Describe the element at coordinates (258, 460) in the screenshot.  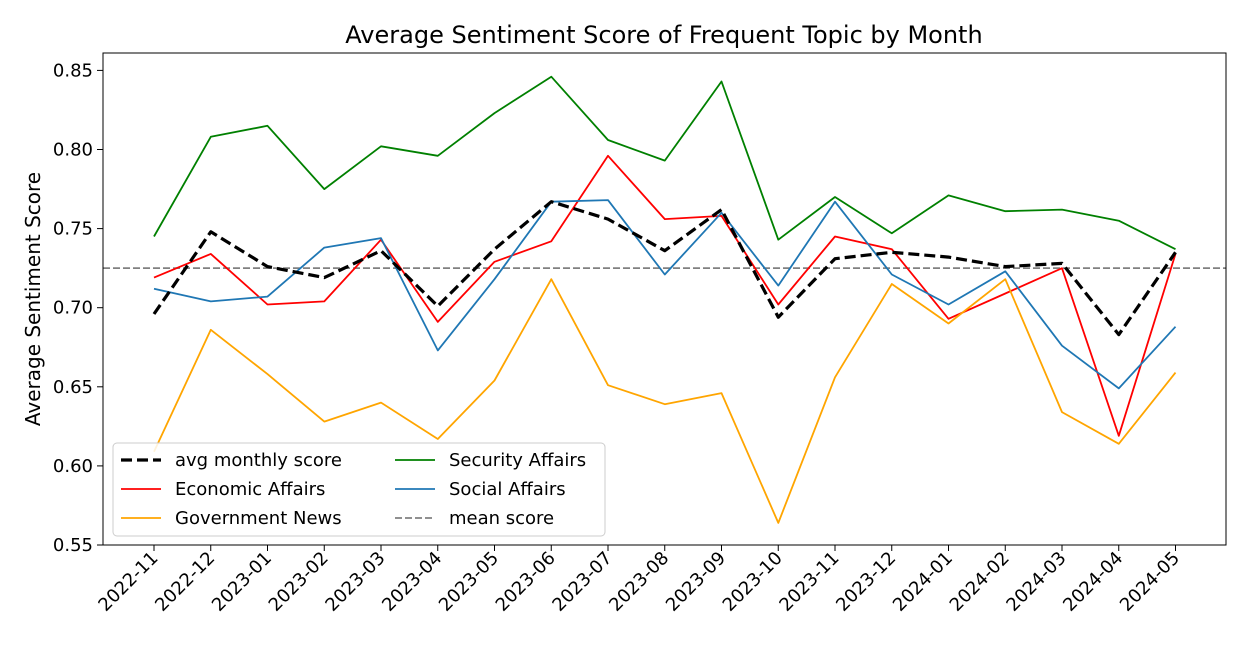
I see `legend-label: avg monthly score` at that location.